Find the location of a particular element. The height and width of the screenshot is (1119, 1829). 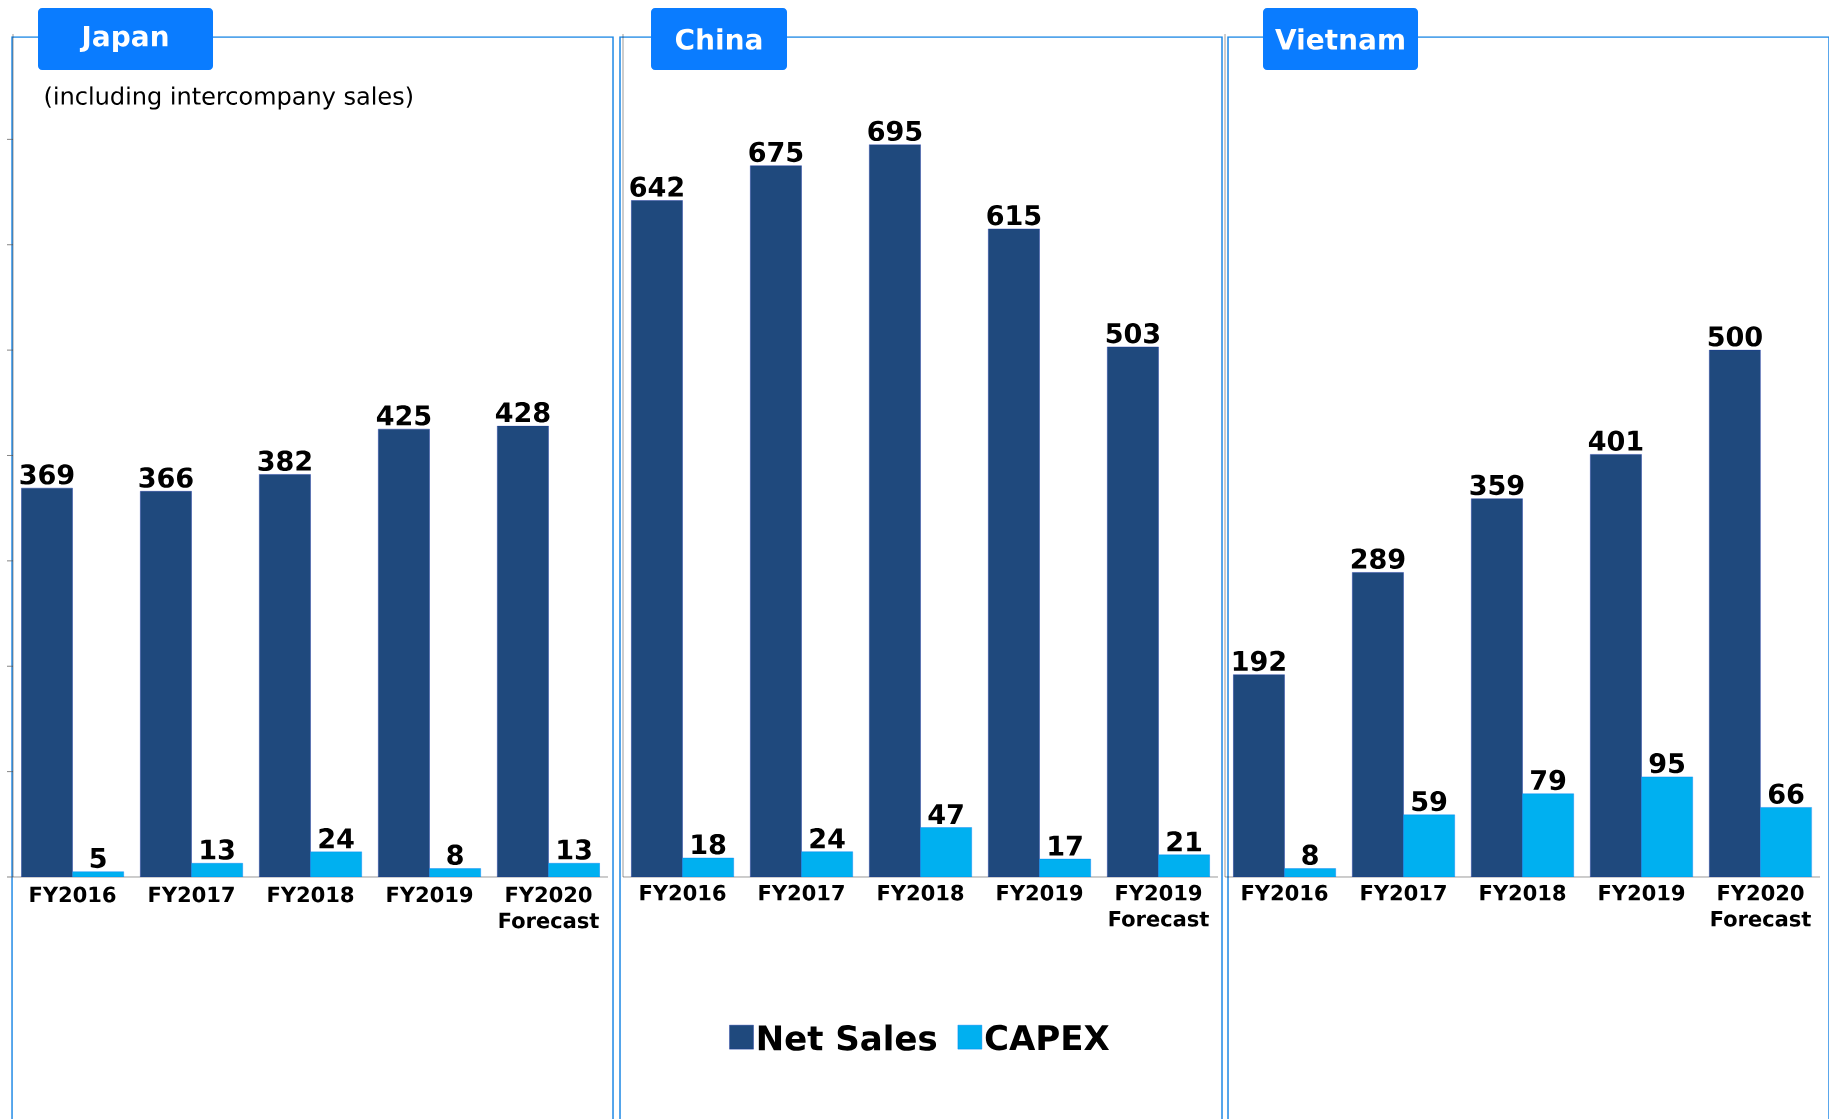

data-label: 17 is located at coordinates (1065, 845).